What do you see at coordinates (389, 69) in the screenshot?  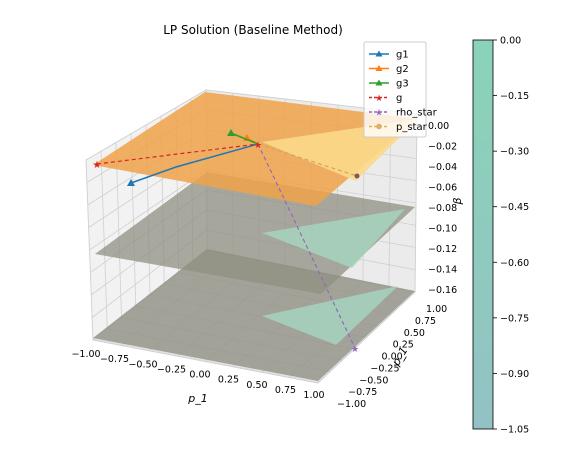 I see `legend-entry-g2: g2` at bounding box center [389, 69].